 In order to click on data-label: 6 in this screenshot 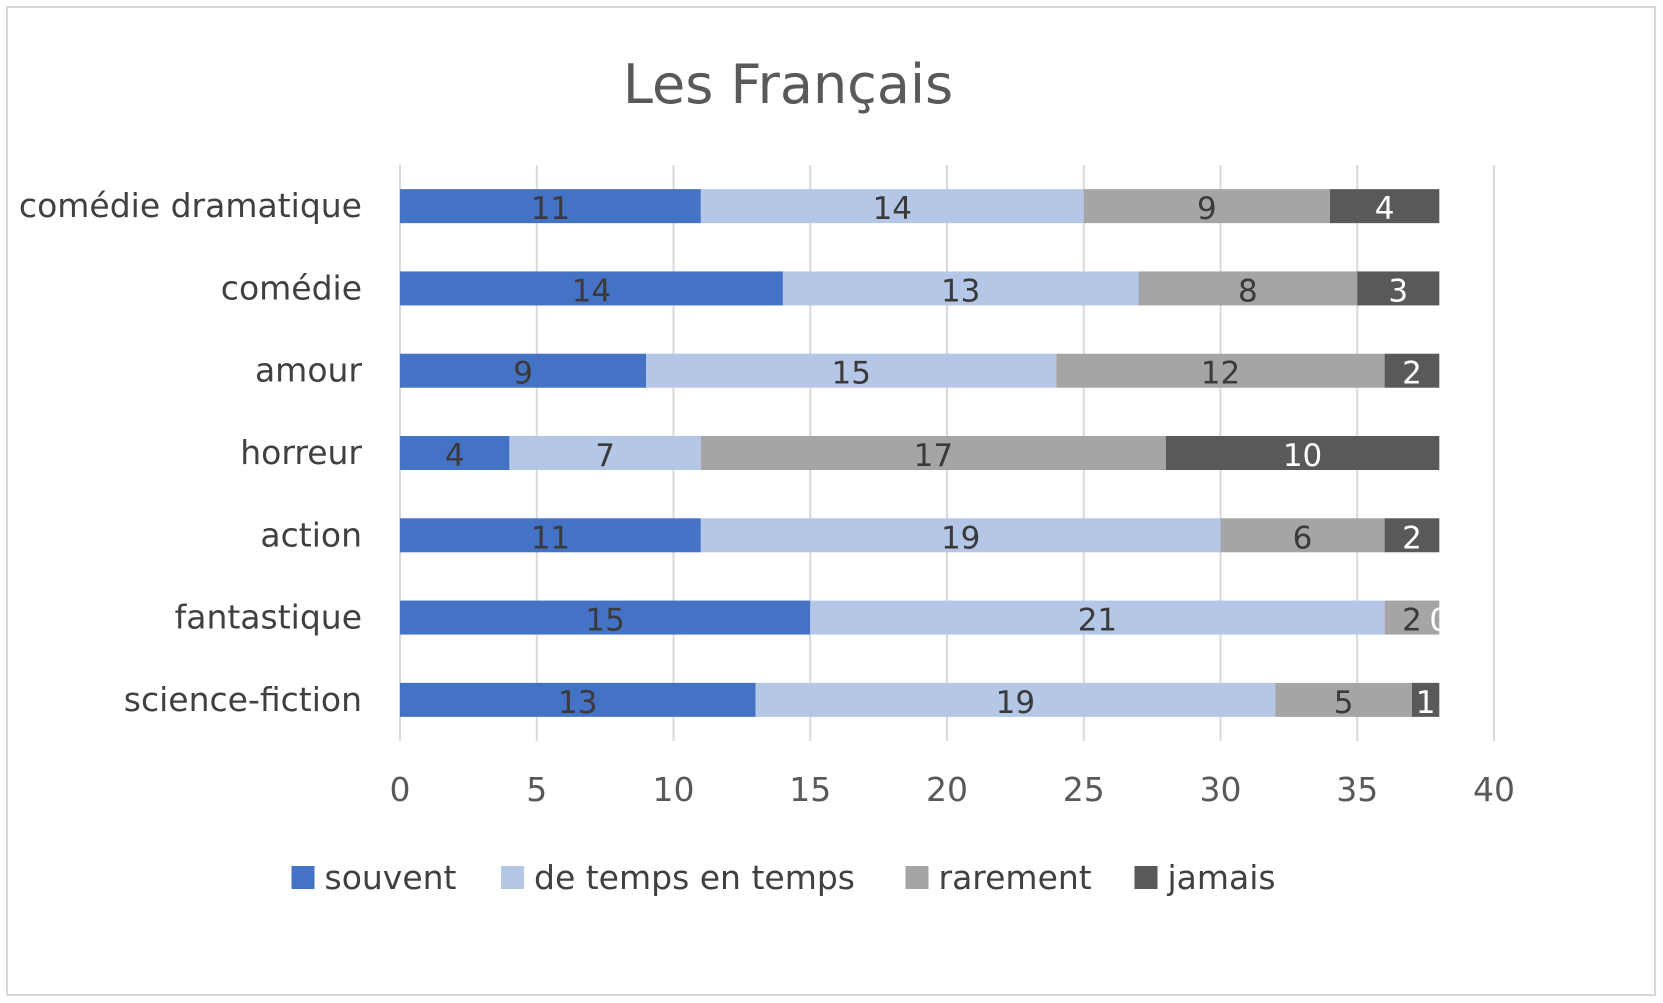, I will do `click(1303, 538)`.